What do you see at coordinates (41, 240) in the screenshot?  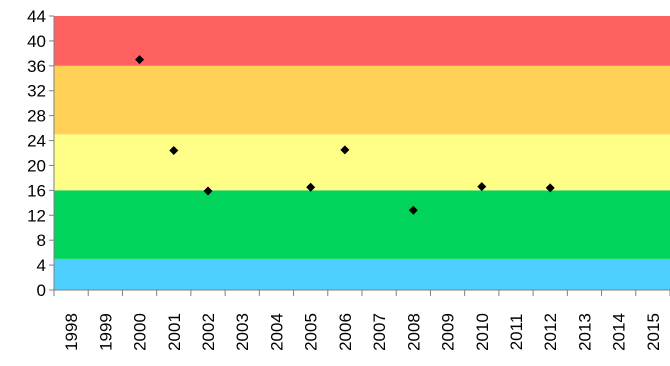 I see `y-tick-label: 8` at bounding box center [41, 240].